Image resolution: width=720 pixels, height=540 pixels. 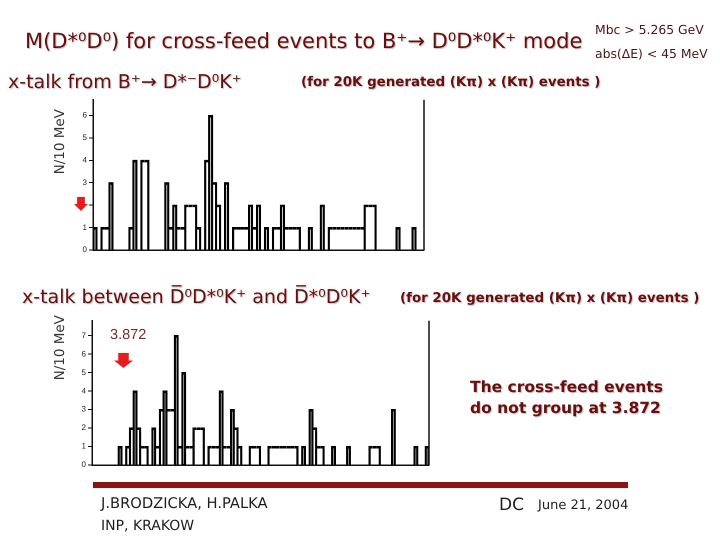 I want to click on text: DC, so click(x=511, y=505).